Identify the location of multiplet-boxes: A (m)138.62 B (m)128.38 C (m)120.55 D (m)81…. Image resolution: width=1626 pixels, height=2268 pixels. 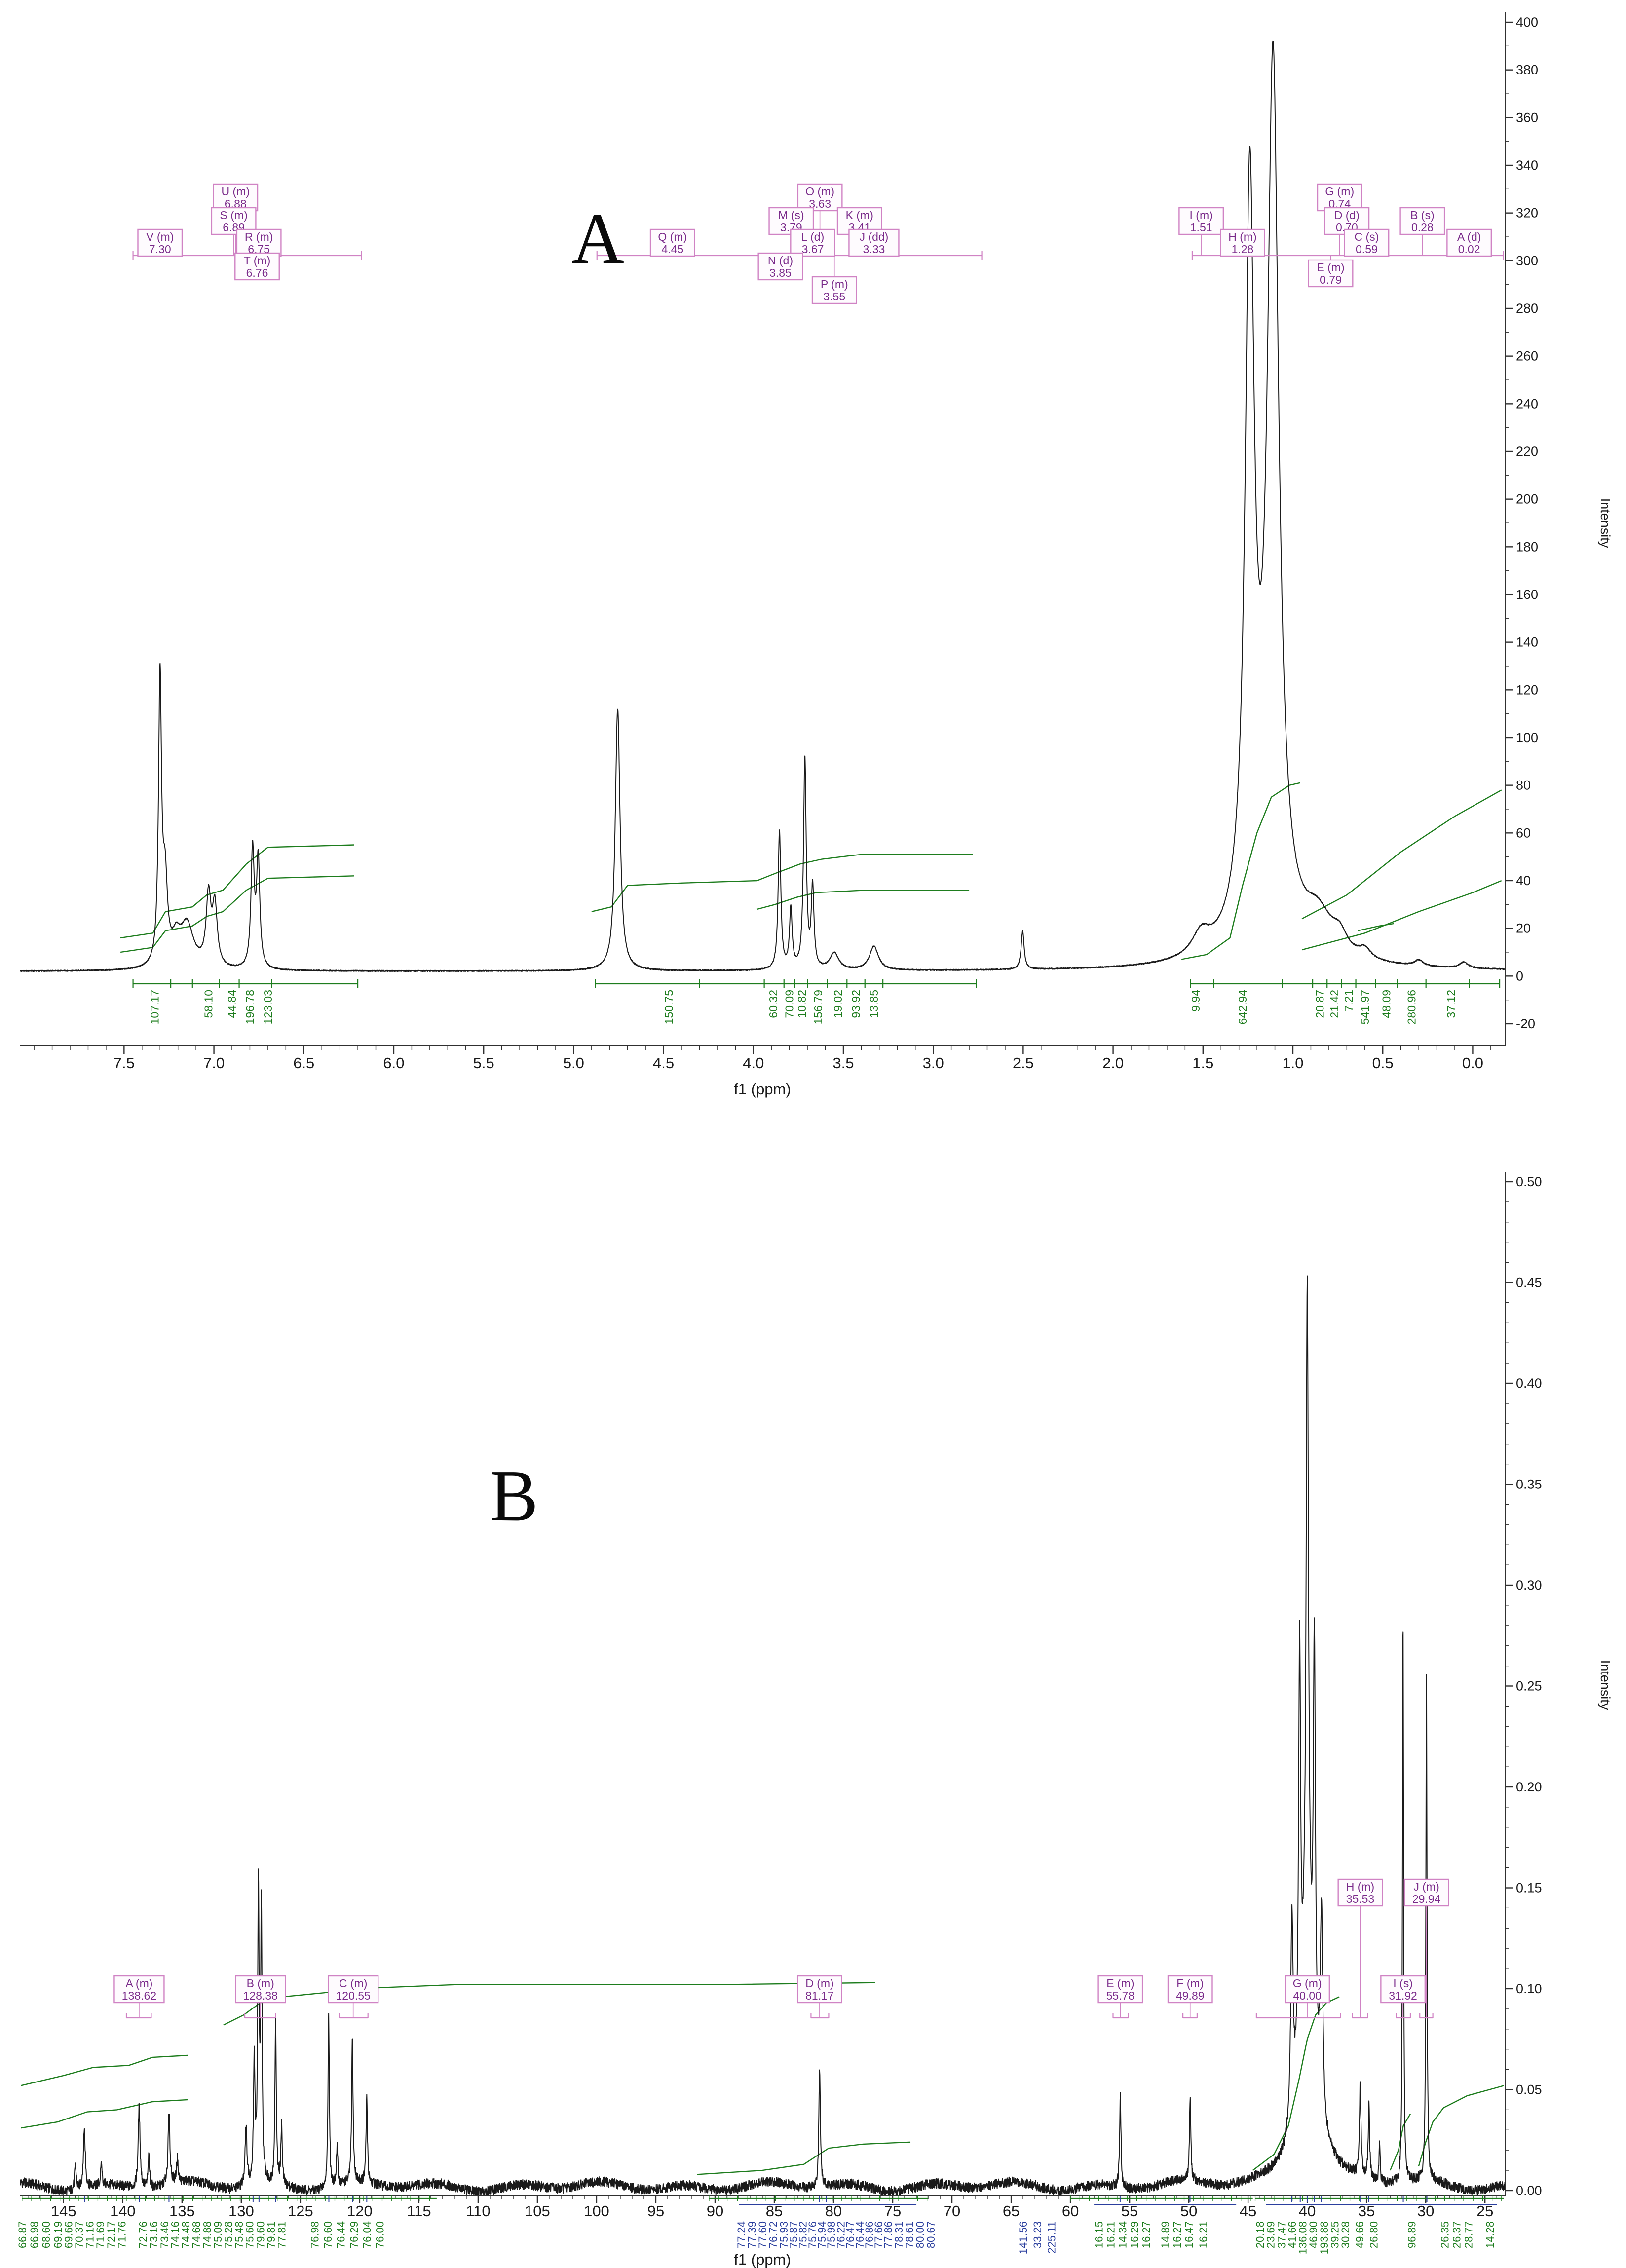
(781, 1941).